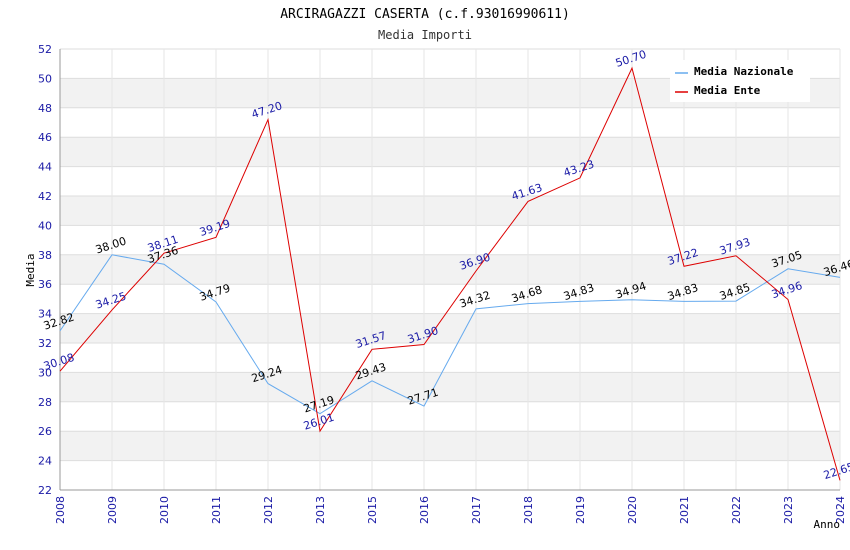 The image size is (850, 550). I want to click on x-tick-label: 2009, so click(112, 510).